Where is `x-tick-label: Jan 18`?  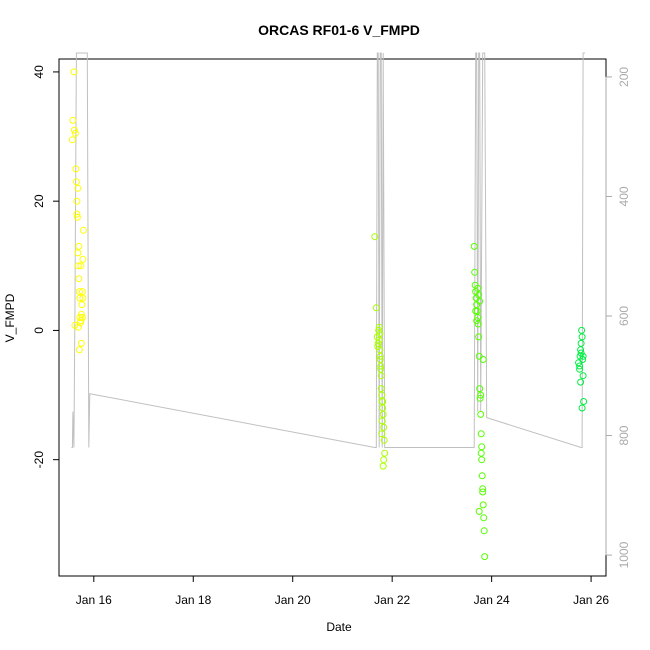 x-tick-label: Jan 18 is located at coordinates (193, 600).